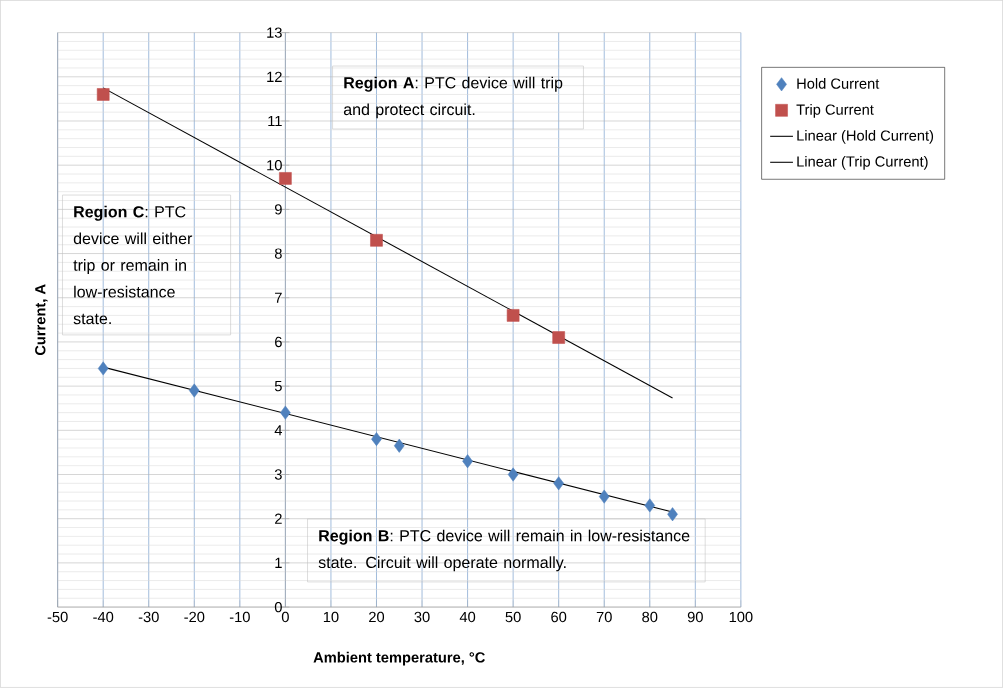 The image size is (1003, 688). Describe the element at coordinates (278, 607) in the screenshot. I see `y-tick-label: 0` at that location.